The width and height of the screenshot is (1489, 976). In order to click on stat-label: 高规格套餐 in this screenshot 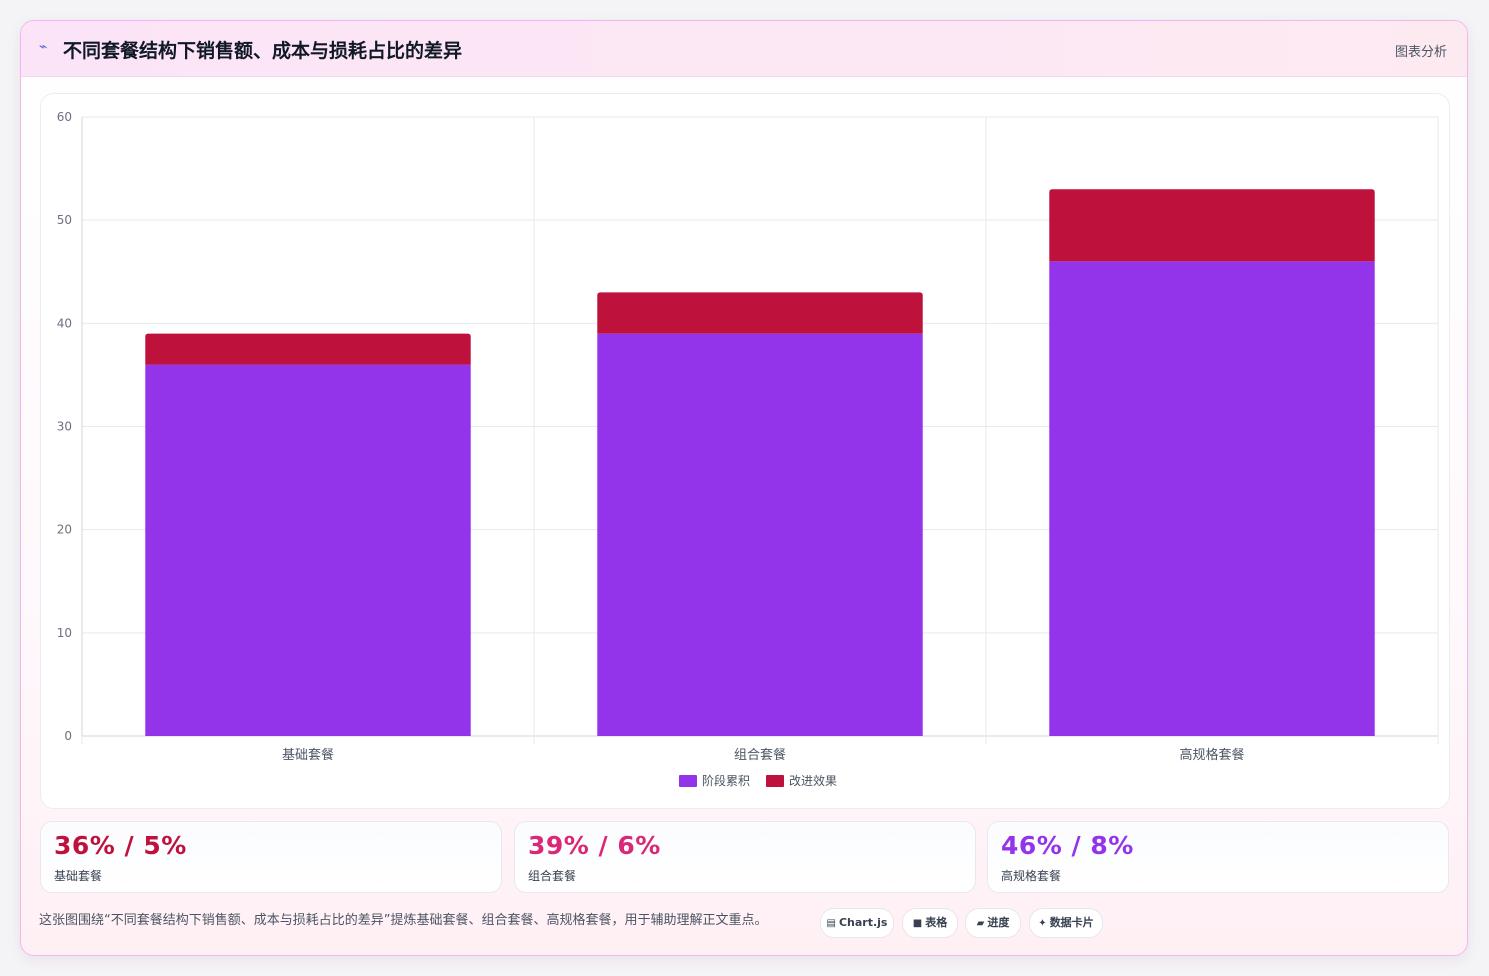, I will do `click(1031, 876)`.